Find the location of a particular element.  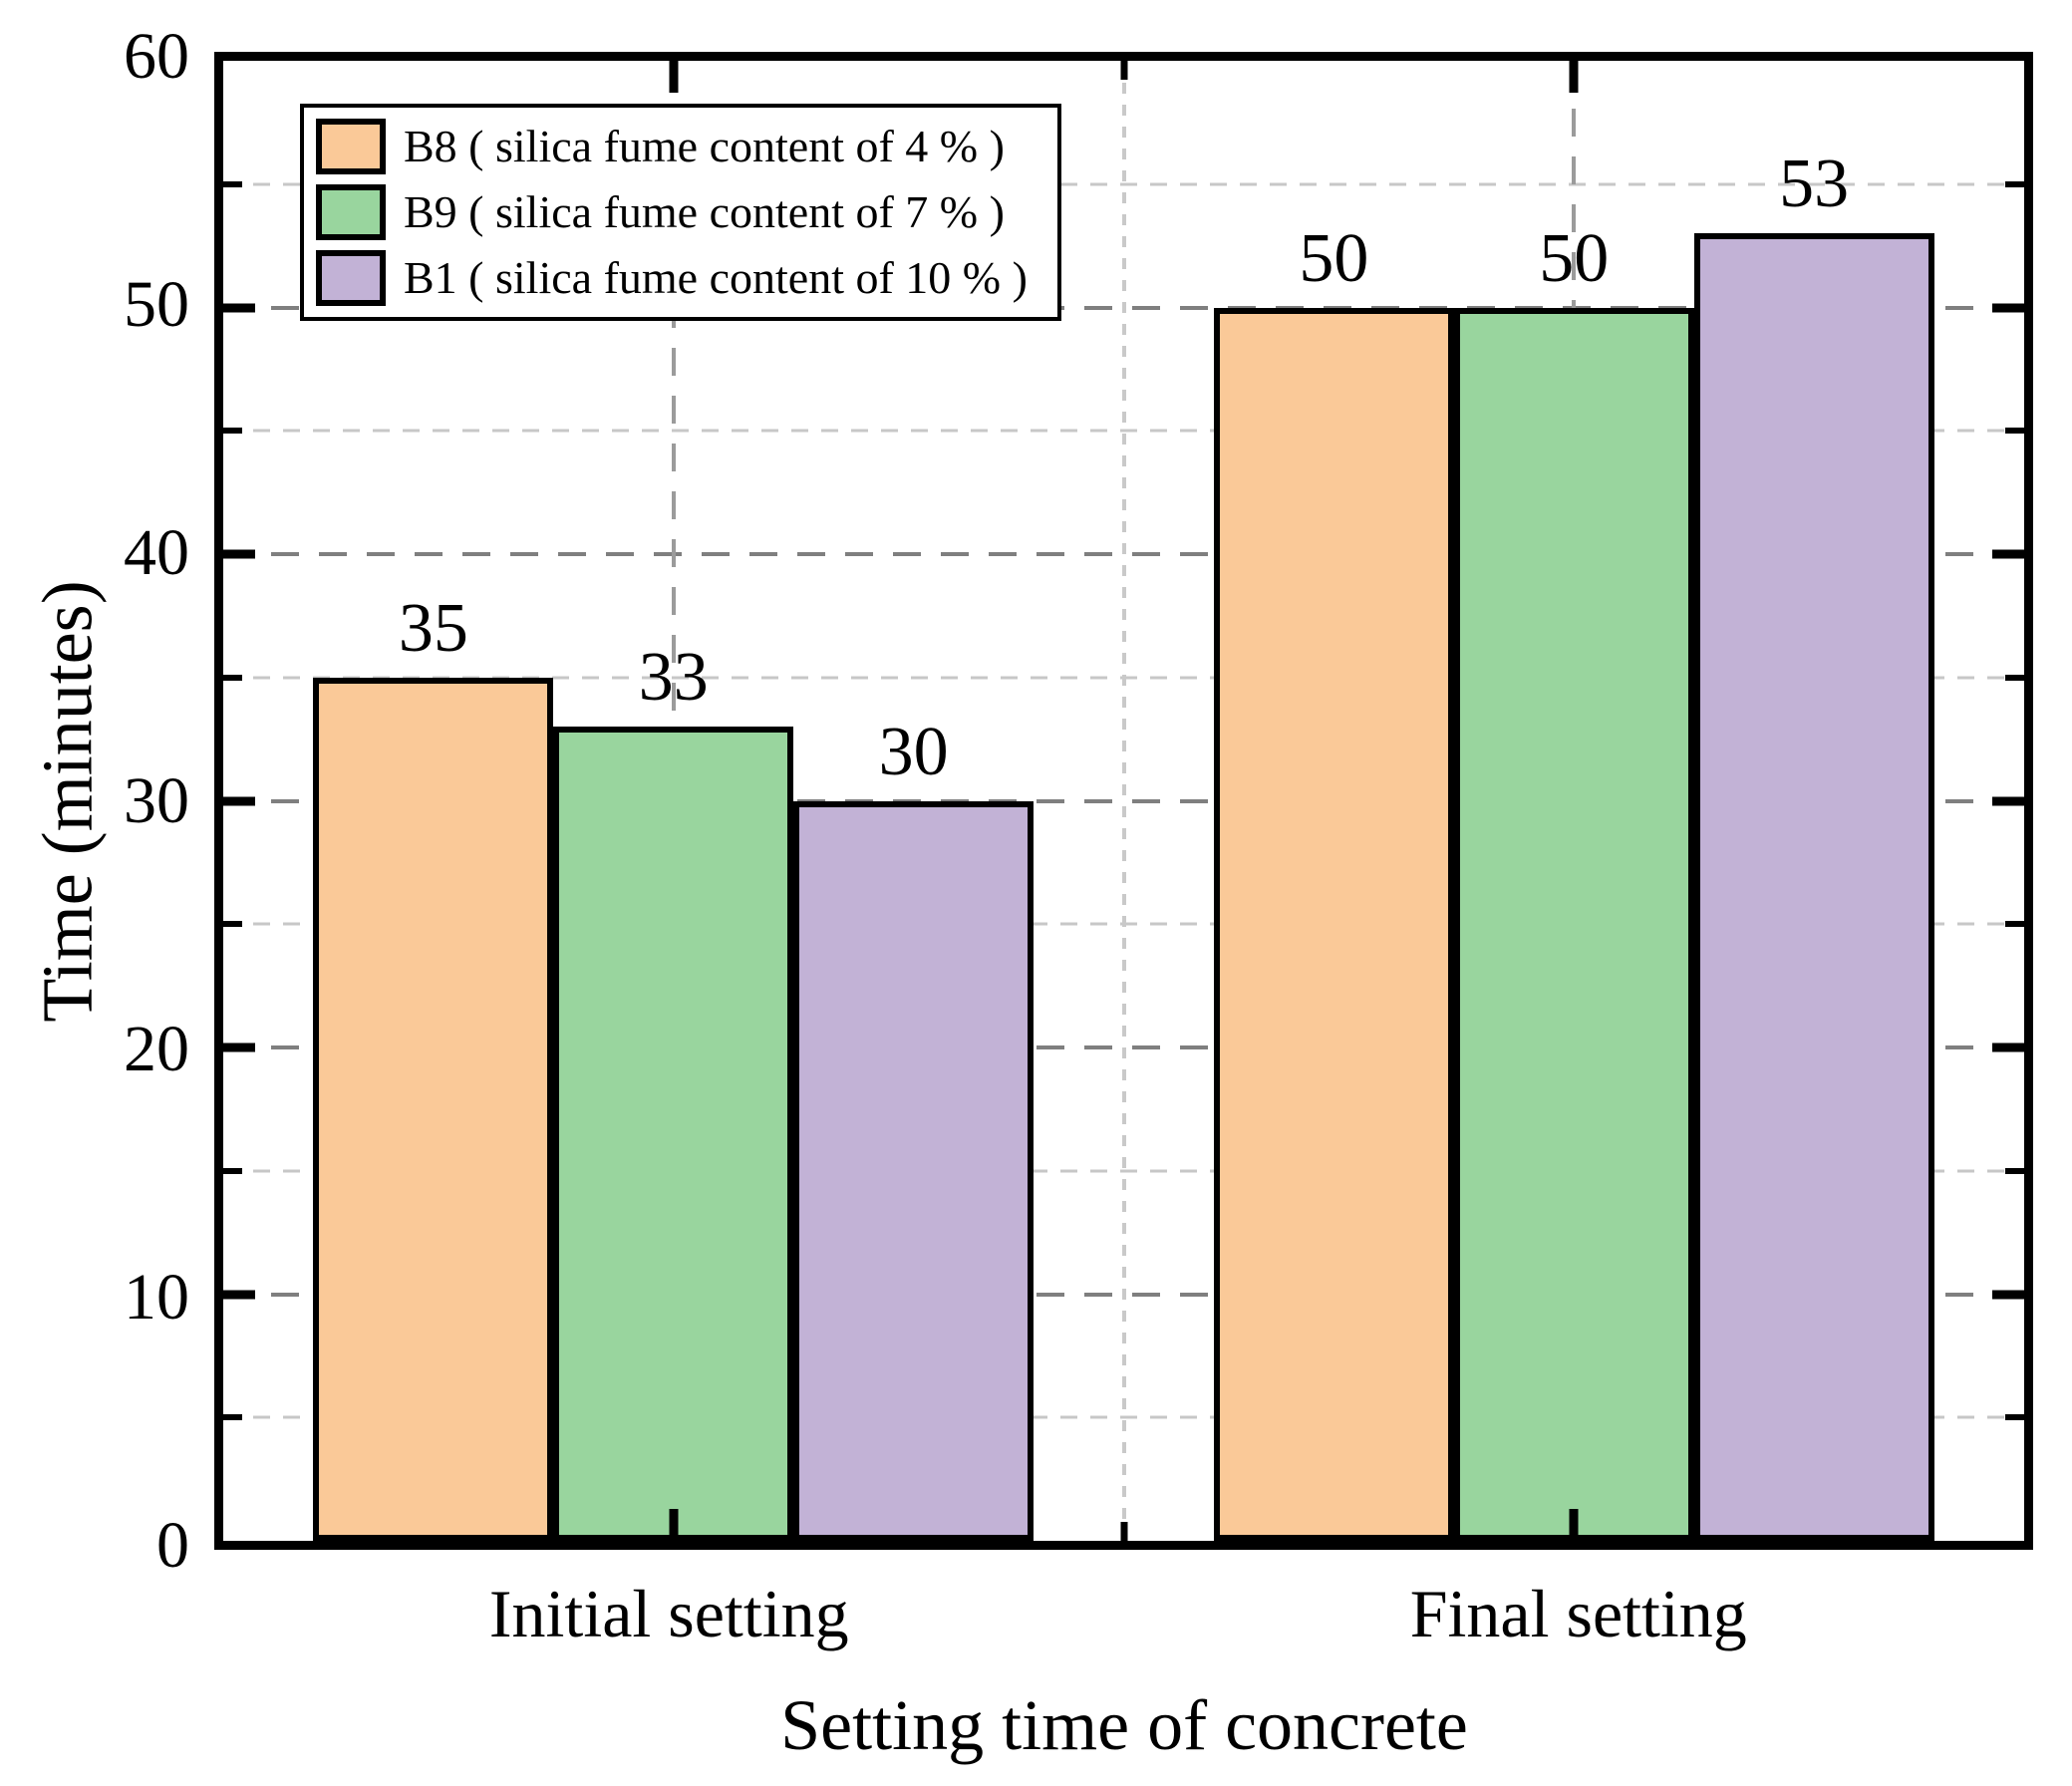

legend-row-0: B8 ( silica fume content of 4 % ) is located at coordinates (672, 147).